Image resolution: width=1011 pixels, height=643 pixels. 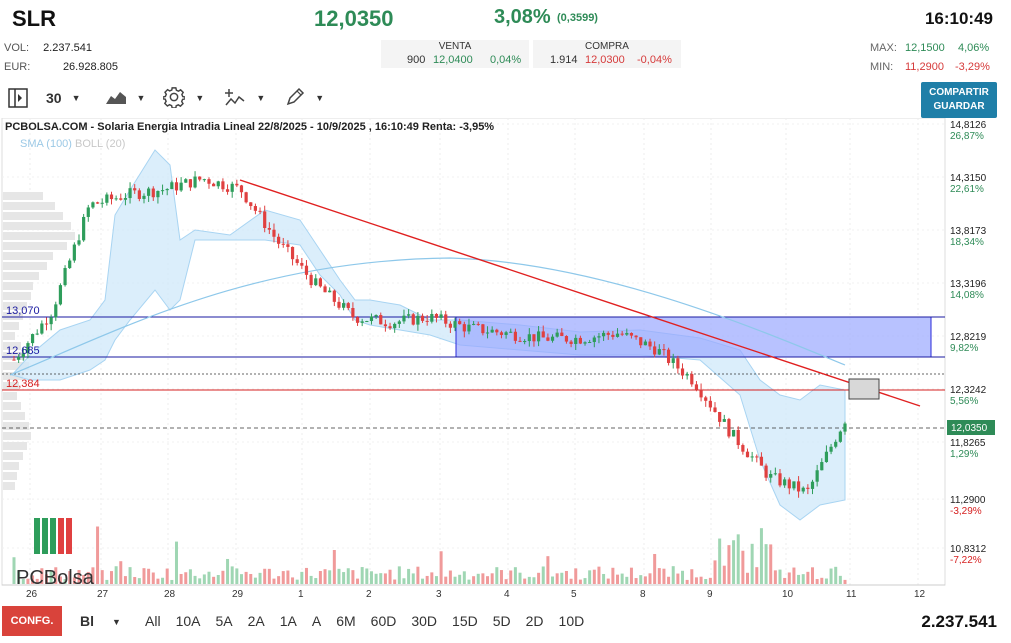 What do you see at coordinates (501, 621) in the screenshot?
I see `range-5D: 5D` at bounding box center [501, 621].